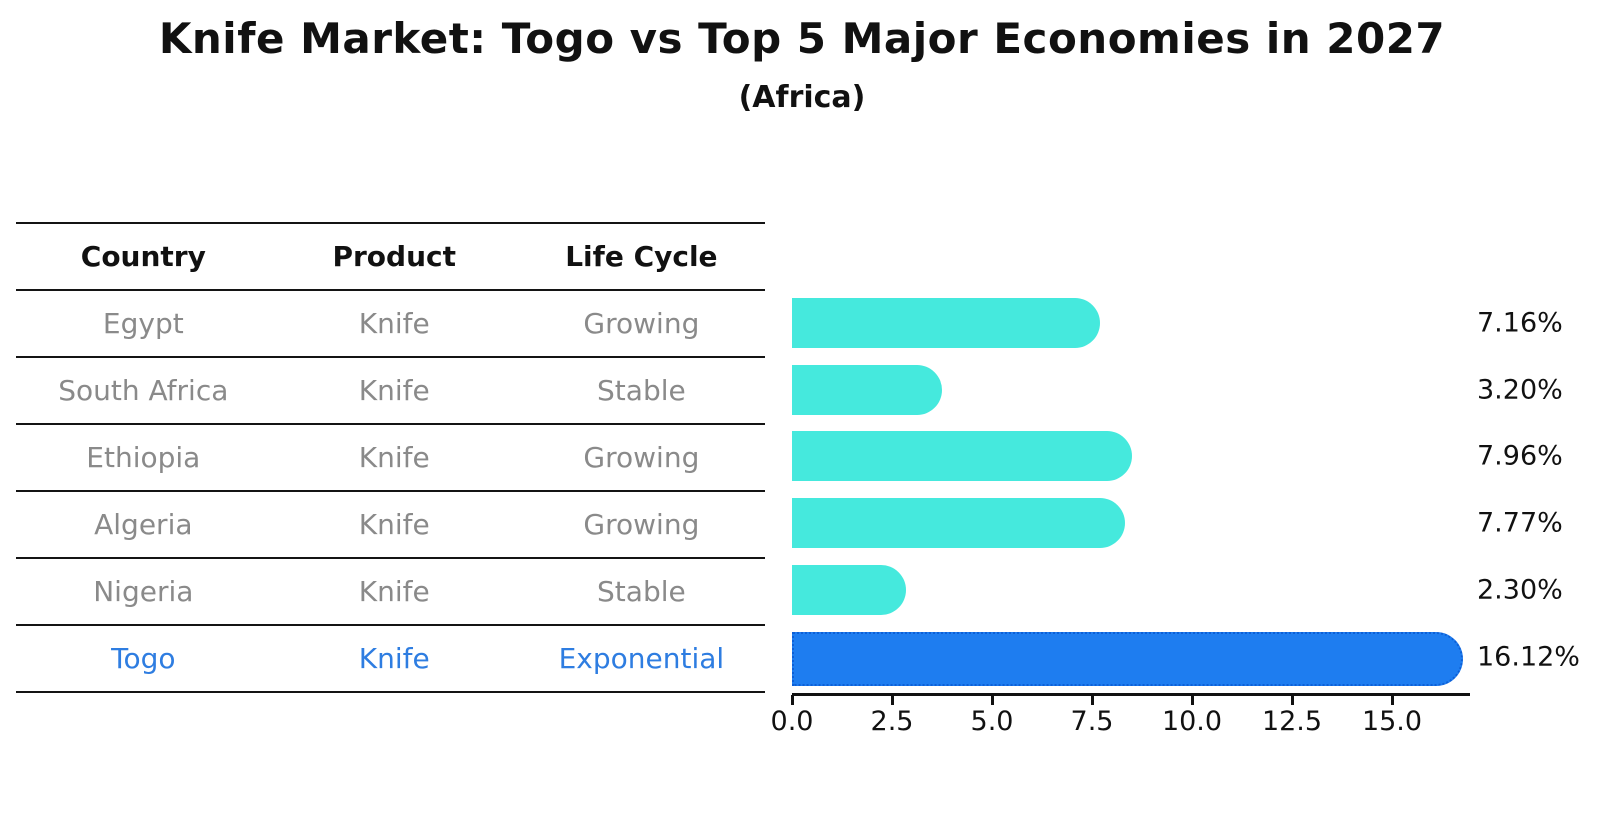 This screenshot has height=823, width=1604. I want to click on x-axis-tick-label-0.0: 0.0, so click(792, 721).